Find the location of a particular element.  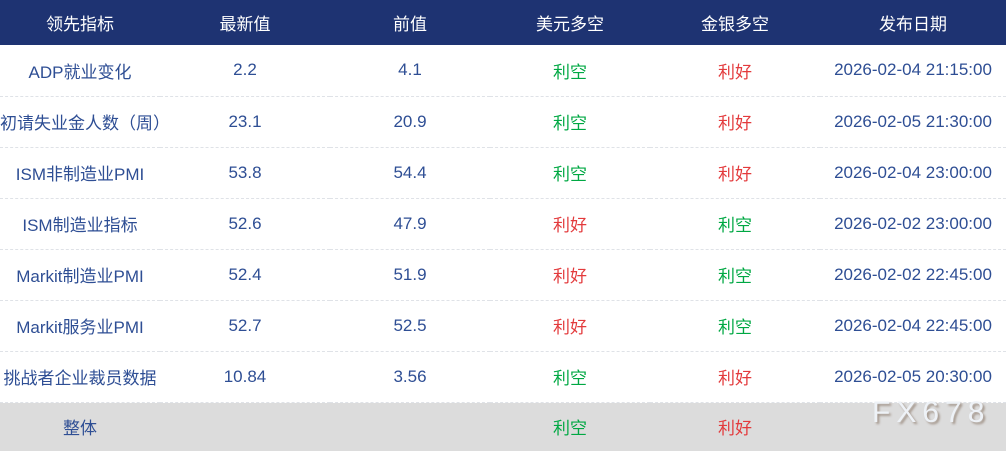

cell-indicator: 整体 is located at coordinates (80, 429).